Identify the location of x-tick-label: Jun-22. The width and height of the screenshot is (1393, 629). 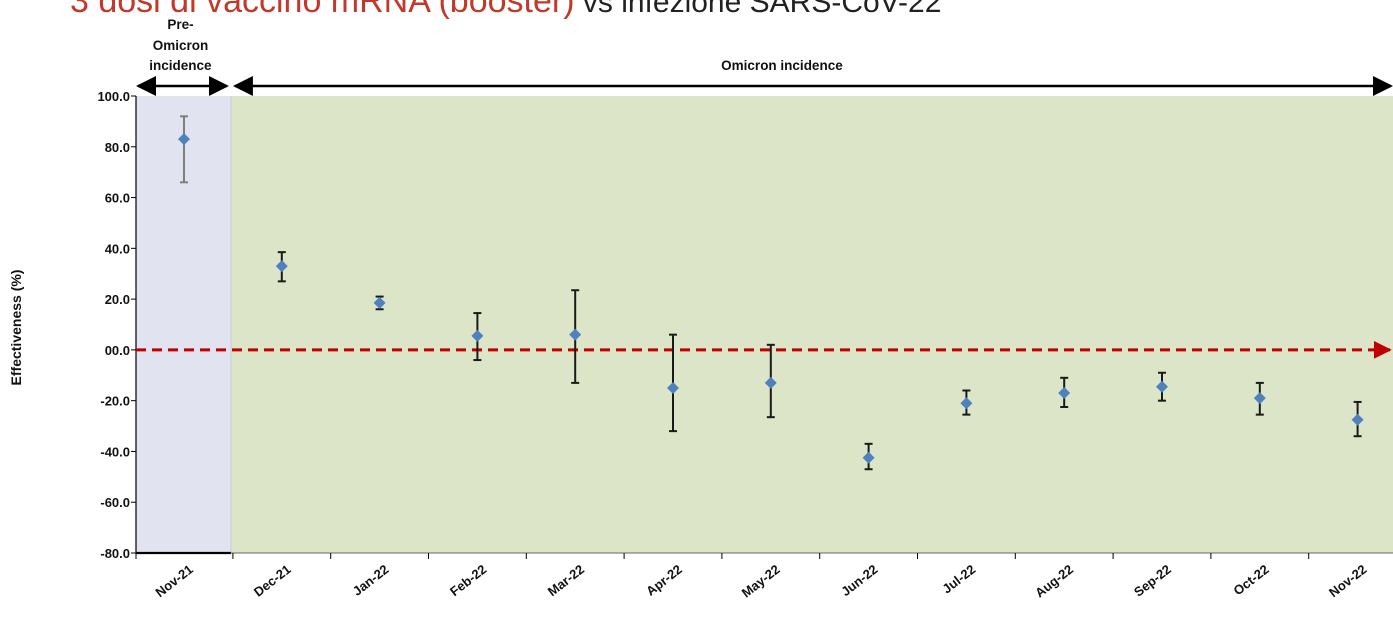
(859, 581).